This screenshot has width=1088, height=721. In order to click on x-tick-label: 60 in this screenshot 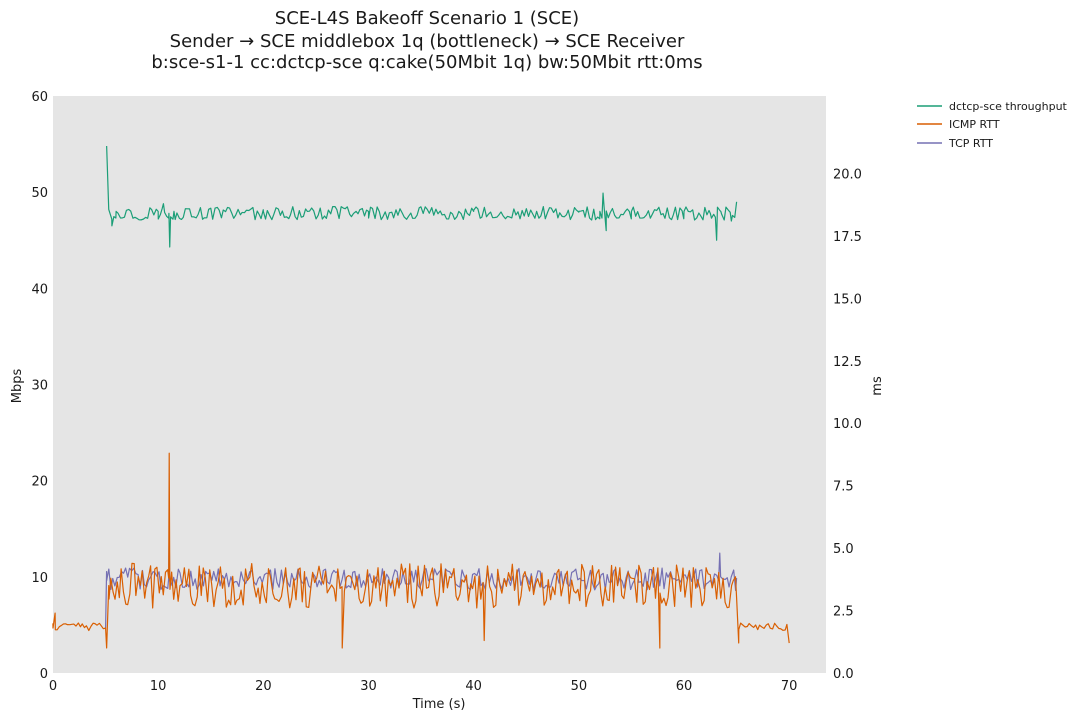, I will do `click(684, 686)`.